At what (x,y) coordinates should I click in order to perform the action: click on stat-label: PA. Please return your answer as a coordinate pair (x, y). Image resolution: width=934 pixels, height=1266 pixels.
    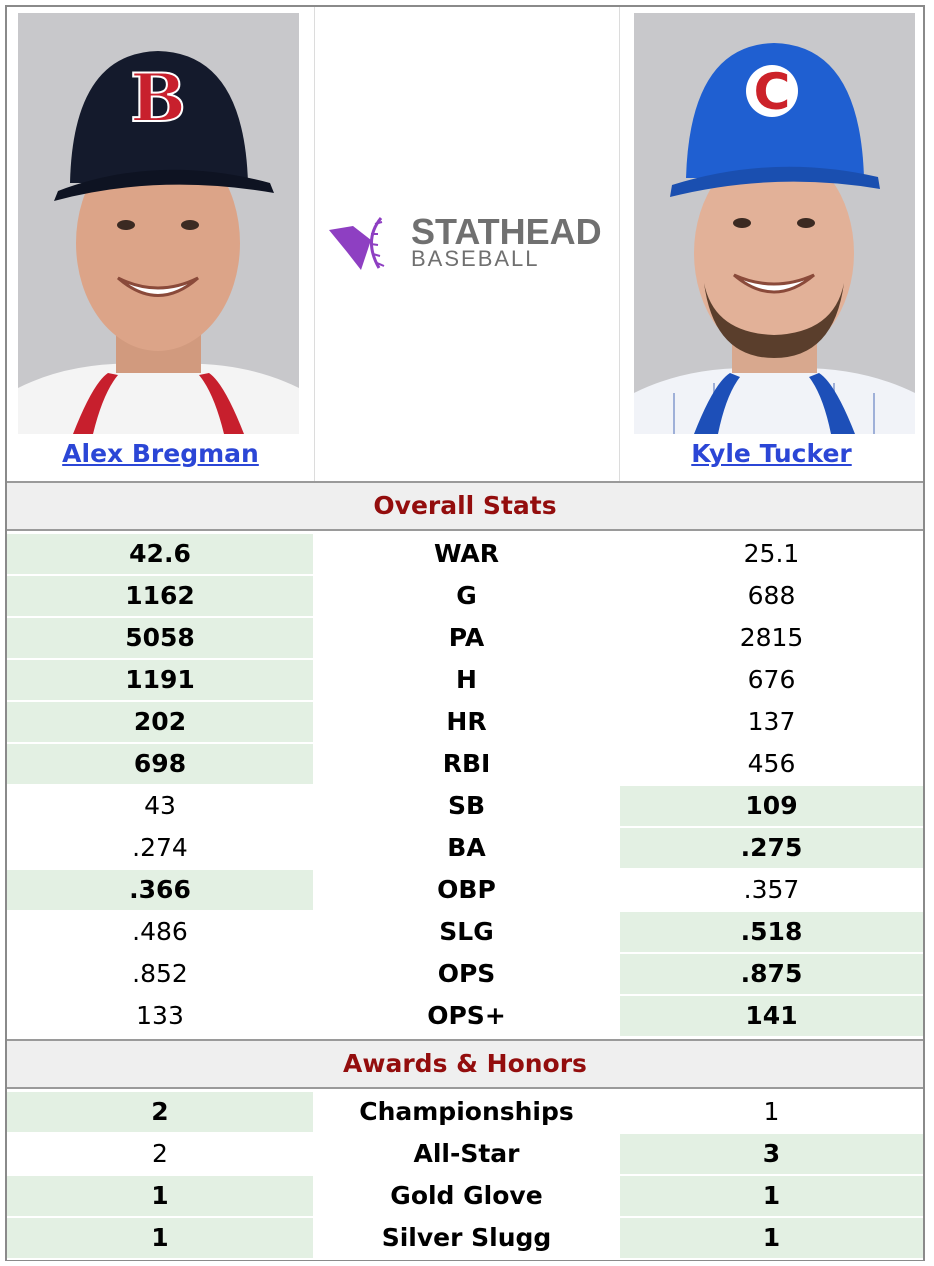
    Looking at the image, I should click on (466, 637).